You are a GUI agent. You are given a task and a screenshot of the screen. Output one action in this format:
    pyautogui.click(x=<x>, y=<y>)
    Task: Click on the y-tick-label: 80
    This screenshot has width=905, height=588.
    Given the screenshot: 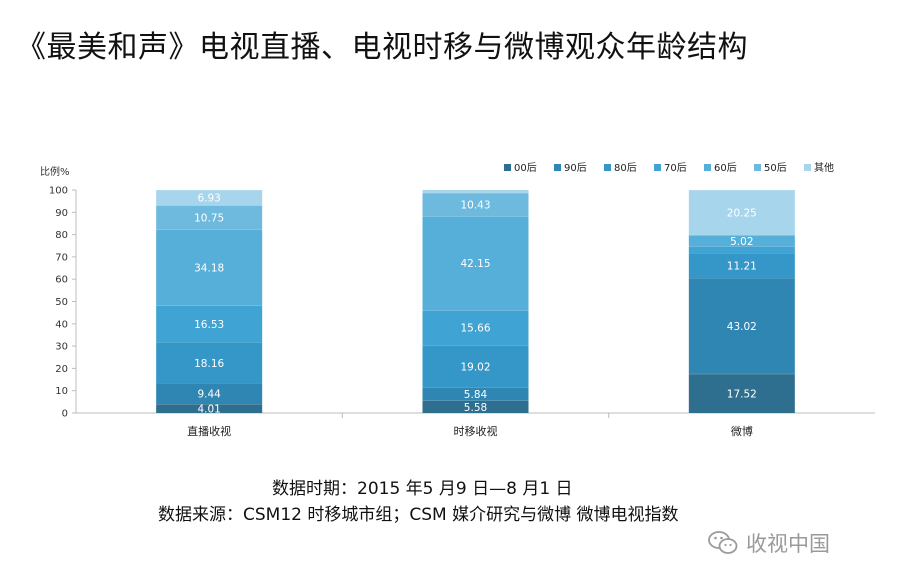 What is the action you would take?
    pyautogui.click(x=61, y=235)
    